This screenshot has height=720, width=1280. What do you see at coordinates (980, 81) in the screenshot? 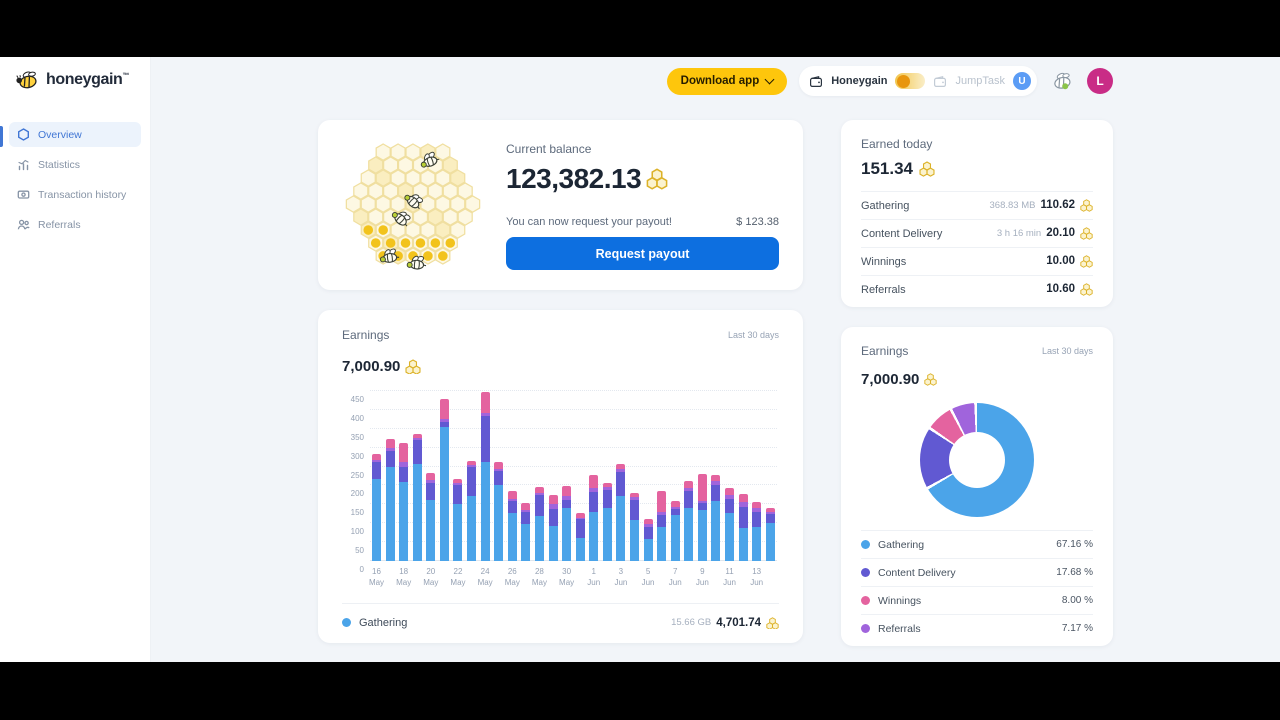
I see `jumptask-mode-label: JumpTask` at bounding box center [980, 81].